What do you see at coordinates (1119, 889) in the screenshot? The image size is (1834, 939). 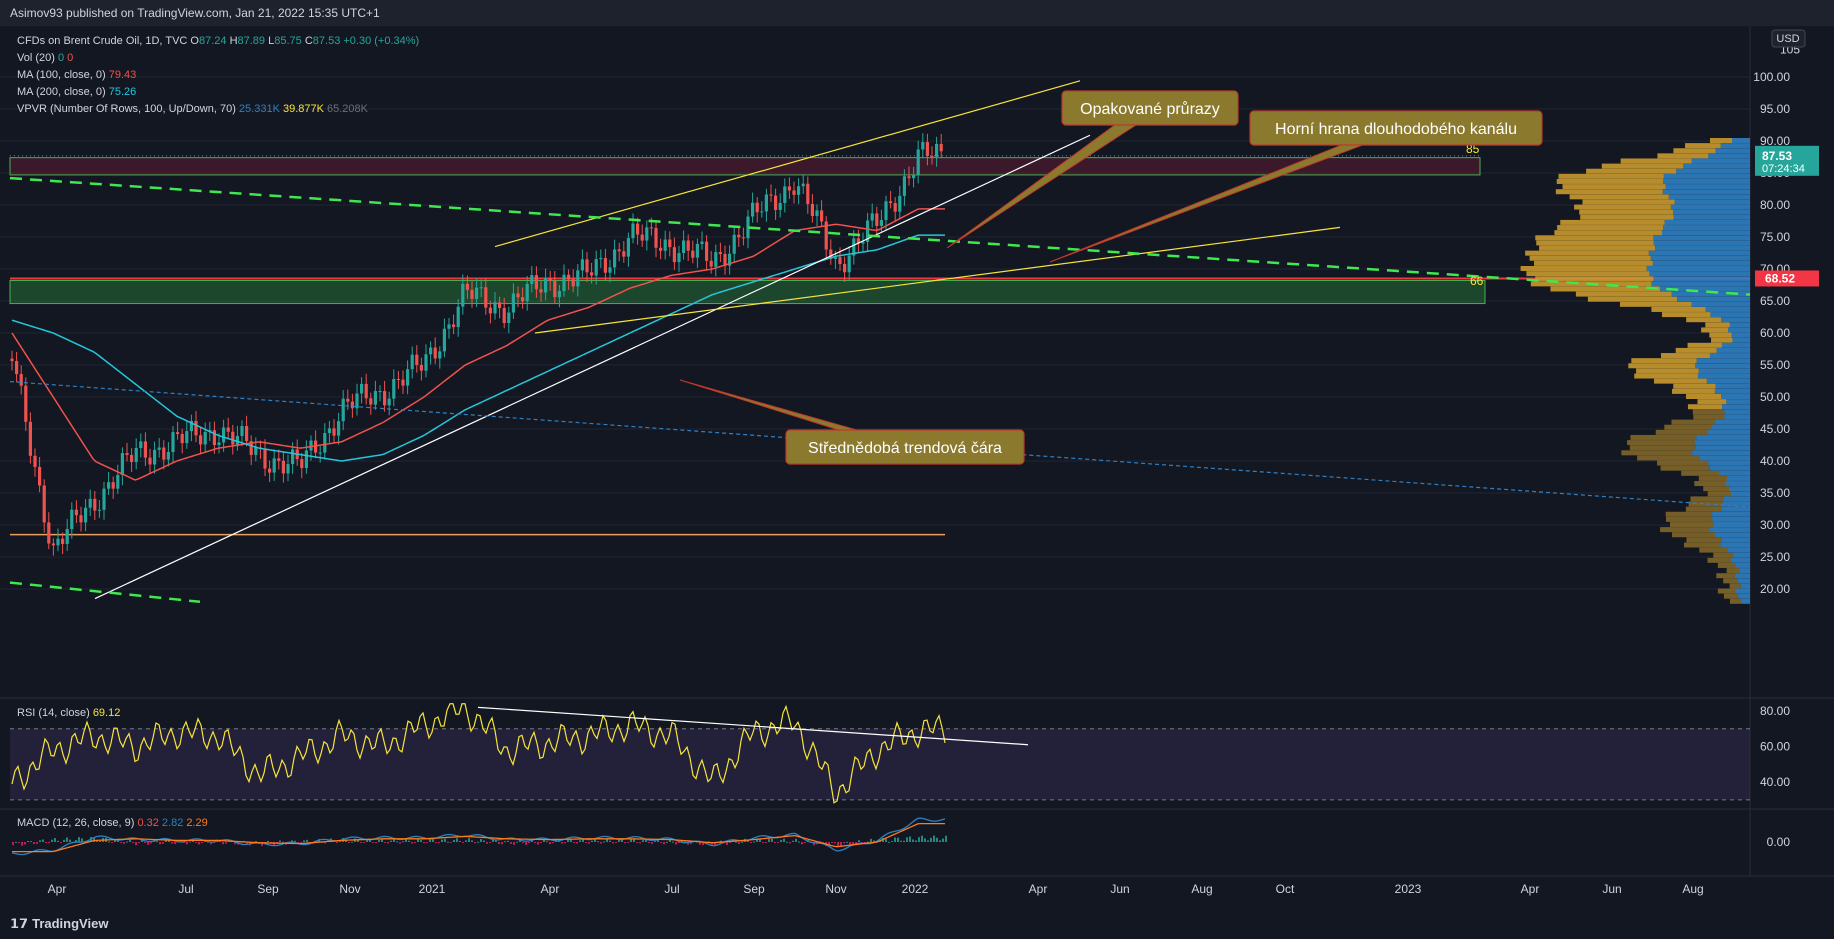 I see `time-axis-tick: Jun` at bounding box center [1119, 889].